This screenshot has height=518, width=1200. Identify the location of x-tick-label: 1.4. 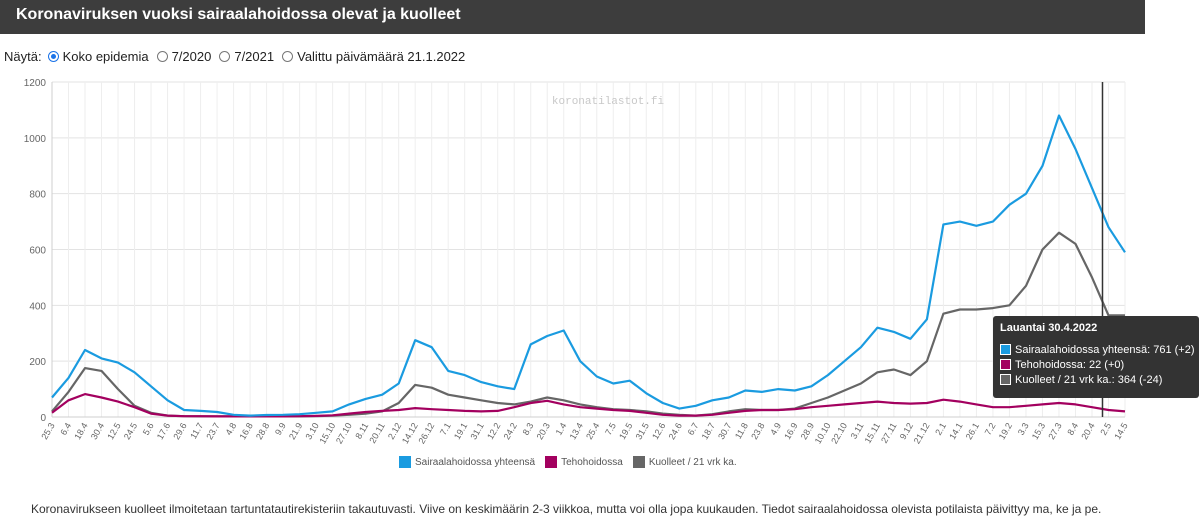
(561, 429).